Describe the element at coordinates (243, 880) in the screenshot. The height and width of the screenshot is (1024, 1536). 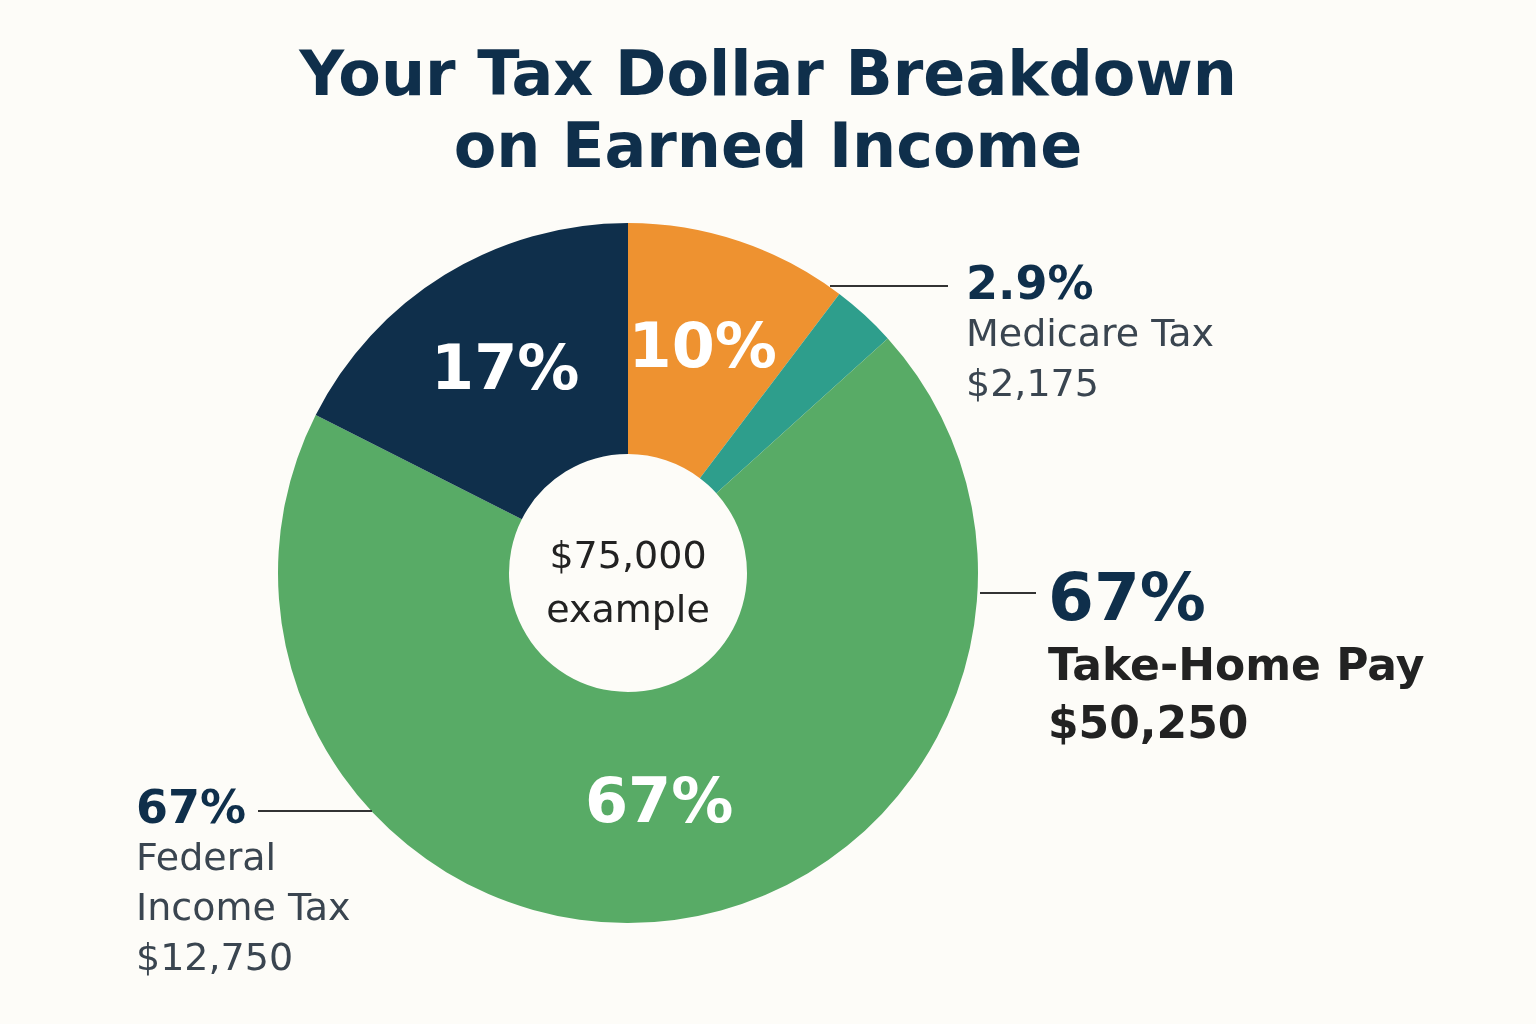
I see `text: 67% Federal Income Tax $12,750` at that location.